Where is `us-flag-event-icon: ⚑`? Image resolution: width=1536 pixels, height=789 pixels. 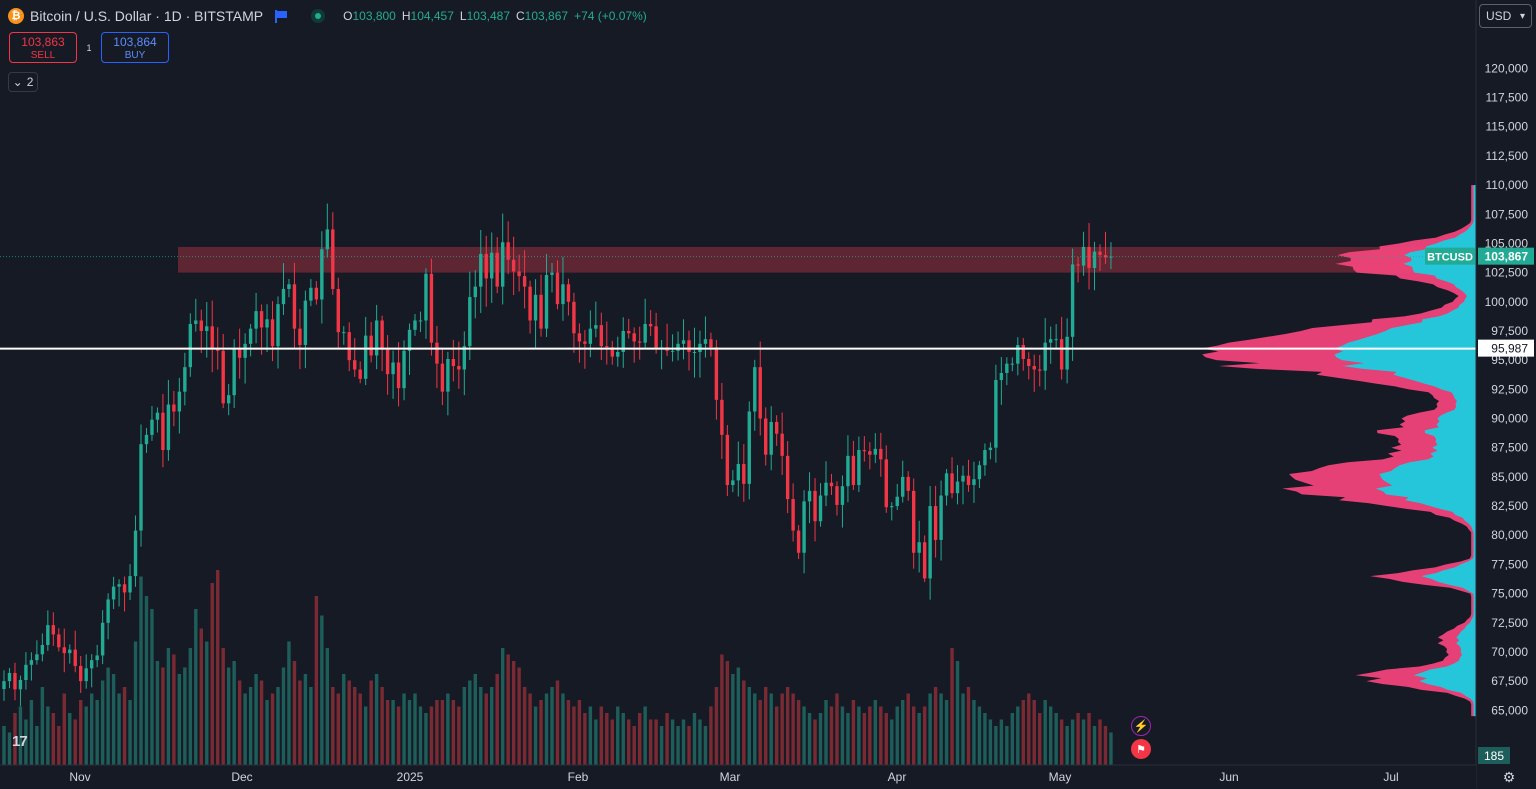 us-flag-event-icon: ⚑ is located at coordinates (1141, 749).